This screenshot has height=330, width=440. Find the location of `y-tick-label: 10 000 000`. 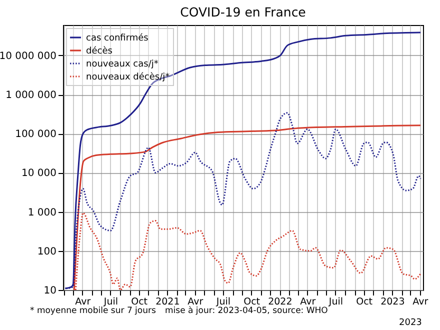

y-tick-label: 10 000 000 is located at coordinates (28, 56).